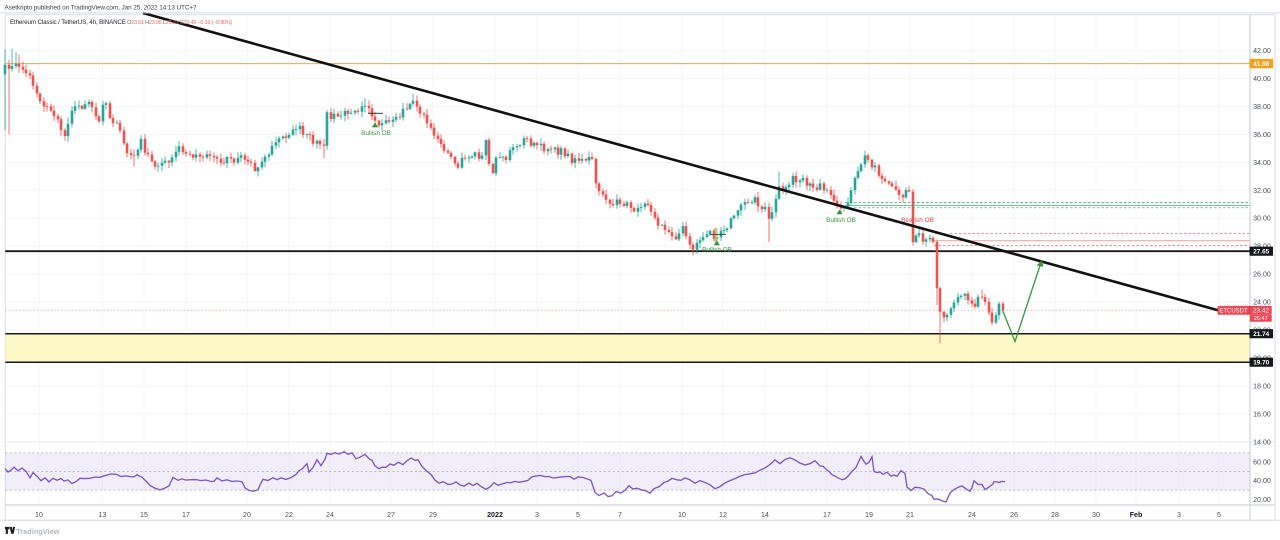 The image size is (1280, 540). What do you see at coordinates (1261, 64) in the screenshot?
I see `svg-text: 41.08` at bounding box center [1261, 64].